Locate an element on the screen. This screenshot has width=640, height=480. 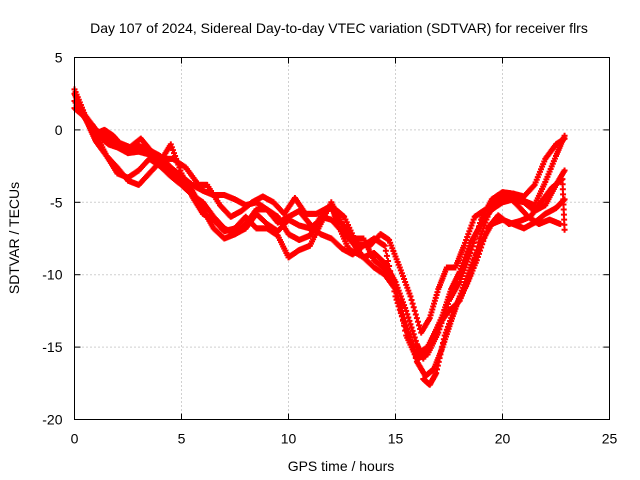
y-tick-label: -10 is located at coordinates (52, 275).